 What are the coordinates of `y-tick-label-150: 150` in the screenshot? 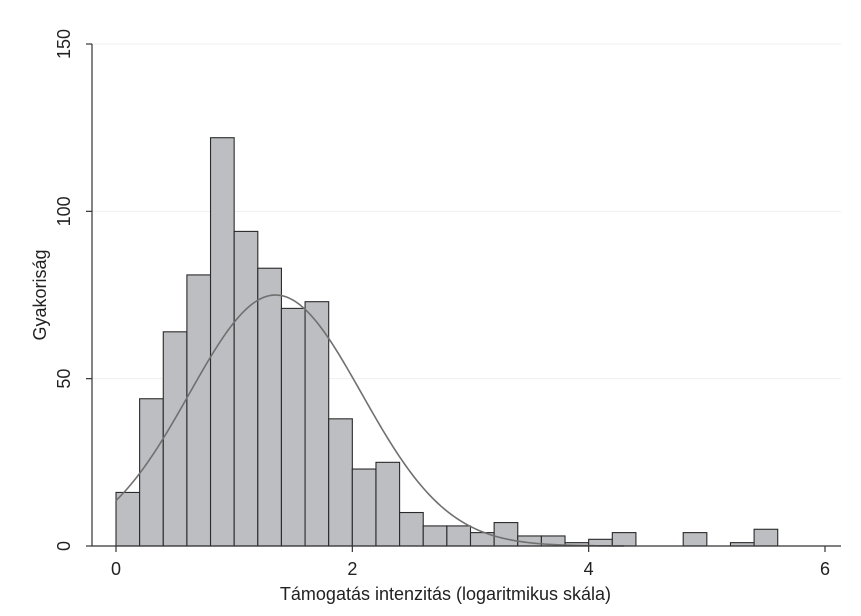 It's located at (64, 44).